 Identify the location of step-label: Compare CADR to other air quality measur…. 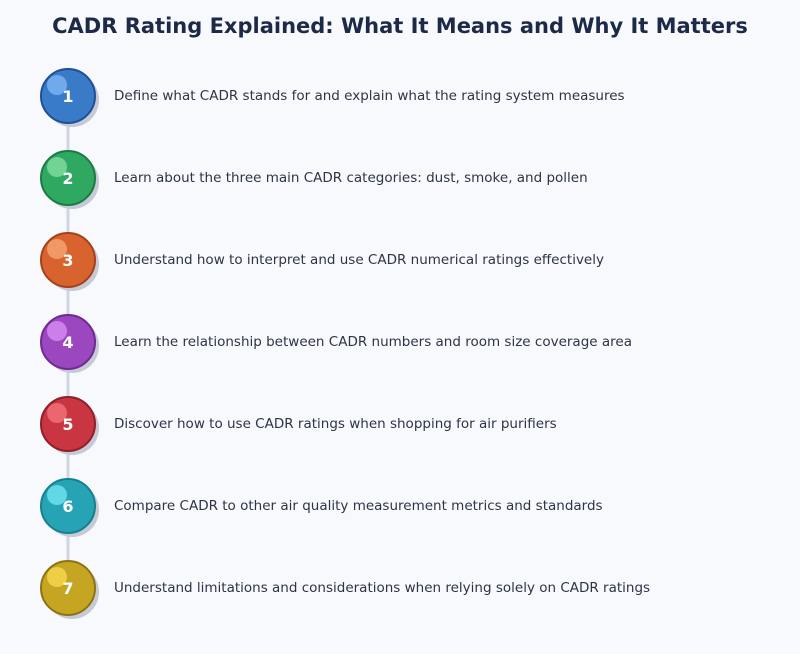
(358, 506).